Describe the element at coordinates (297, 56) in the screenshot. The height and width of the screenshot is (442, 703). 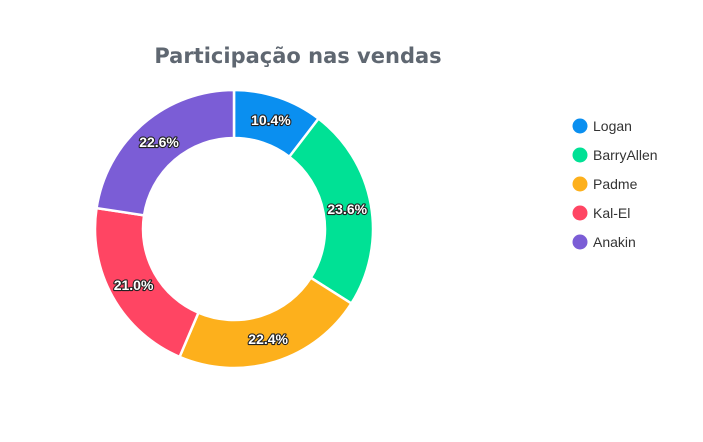
I see `chart-title: Participação nas vendas` at that location.